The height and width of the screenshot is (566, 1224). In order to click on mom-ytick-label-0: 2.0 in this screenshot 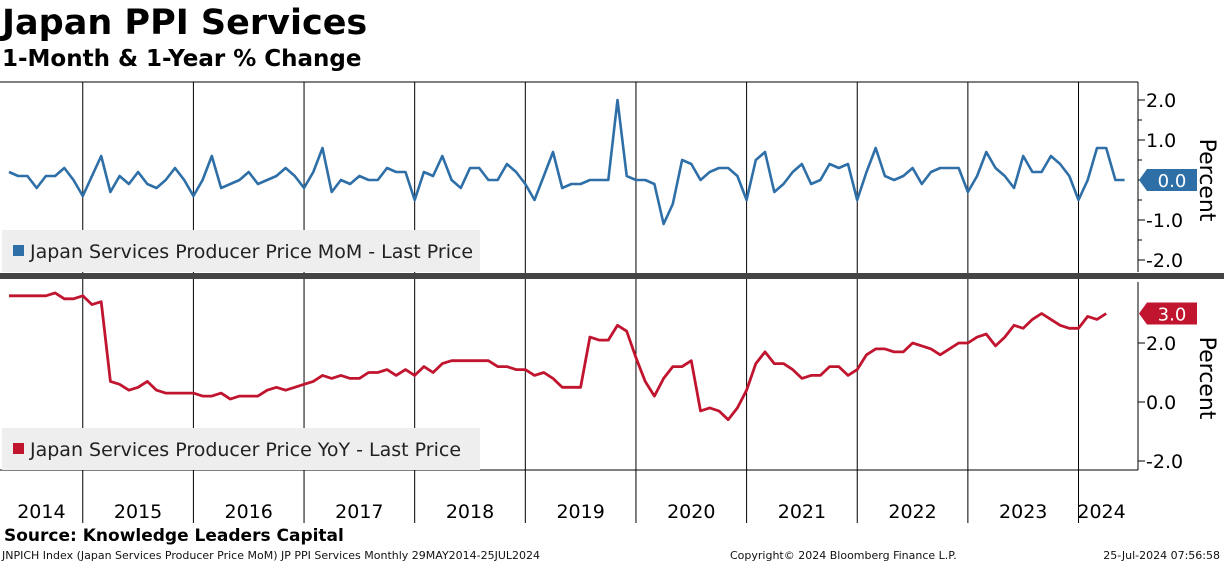, I will do `click(1161, 101)`.